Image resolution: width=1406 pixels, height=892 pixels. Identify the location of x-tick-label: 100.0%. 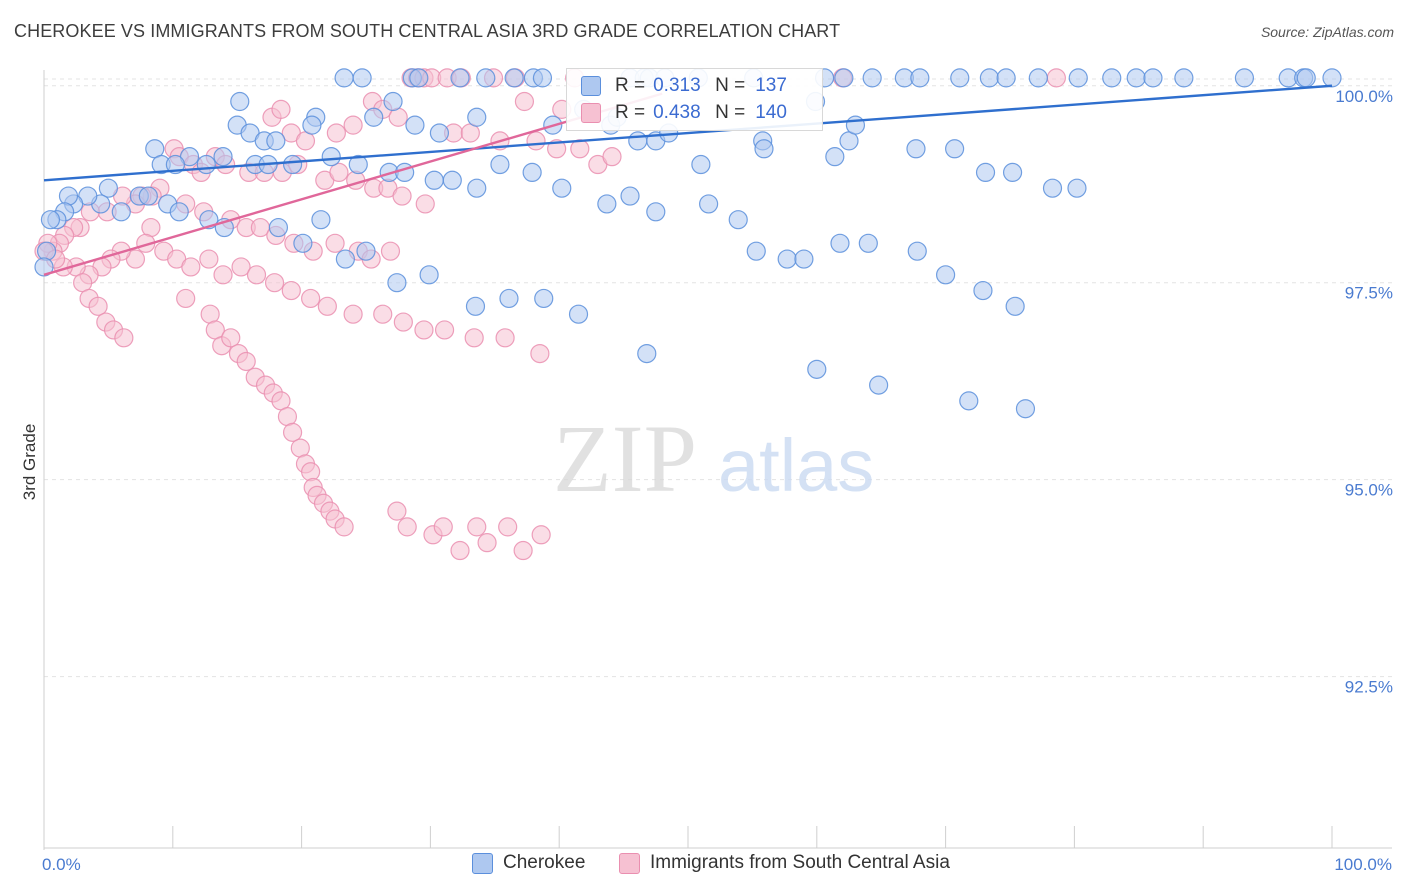
(1363, 864).